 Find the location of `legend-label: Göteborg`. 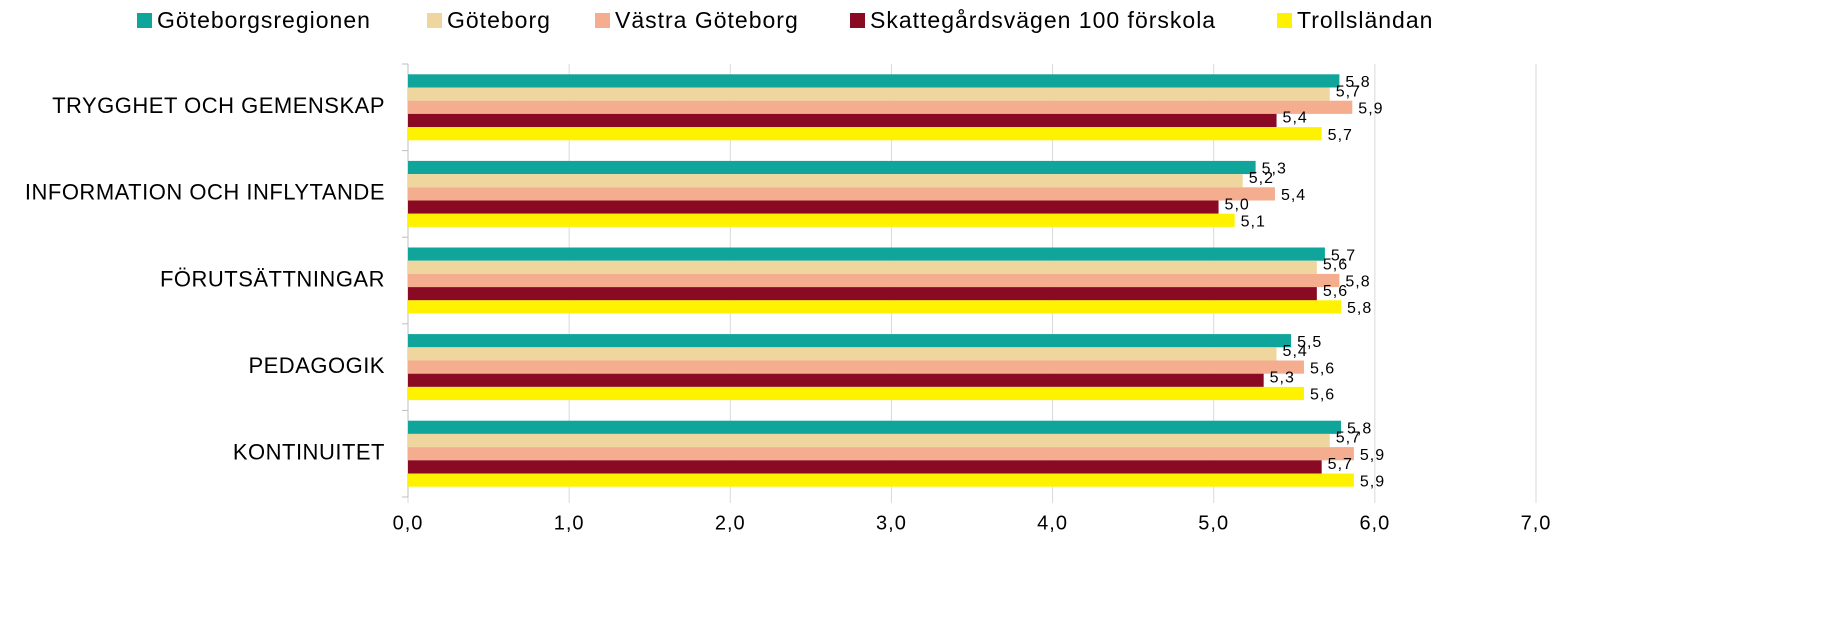

legend-label: Göteborg is located at coordinates (499, 20).